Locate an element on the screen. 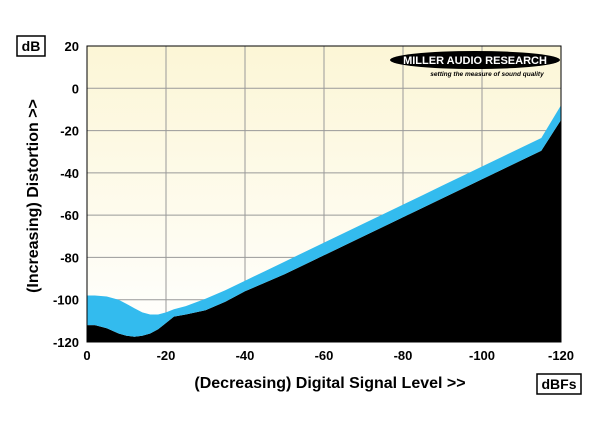  x-axis-title: (Decreasing) Digital Signal Level >> is located at coordinates (329, 383).